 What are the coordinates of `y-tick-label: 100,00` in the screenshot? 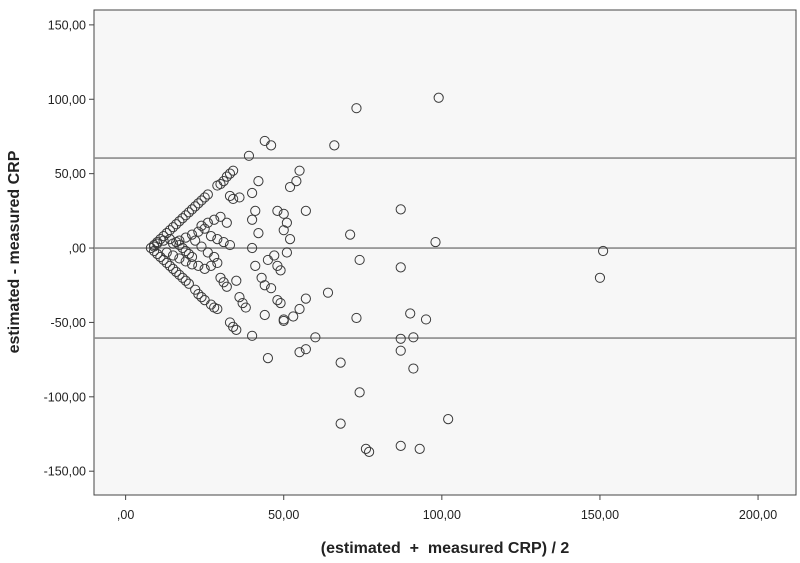 It's located at (67, 100).